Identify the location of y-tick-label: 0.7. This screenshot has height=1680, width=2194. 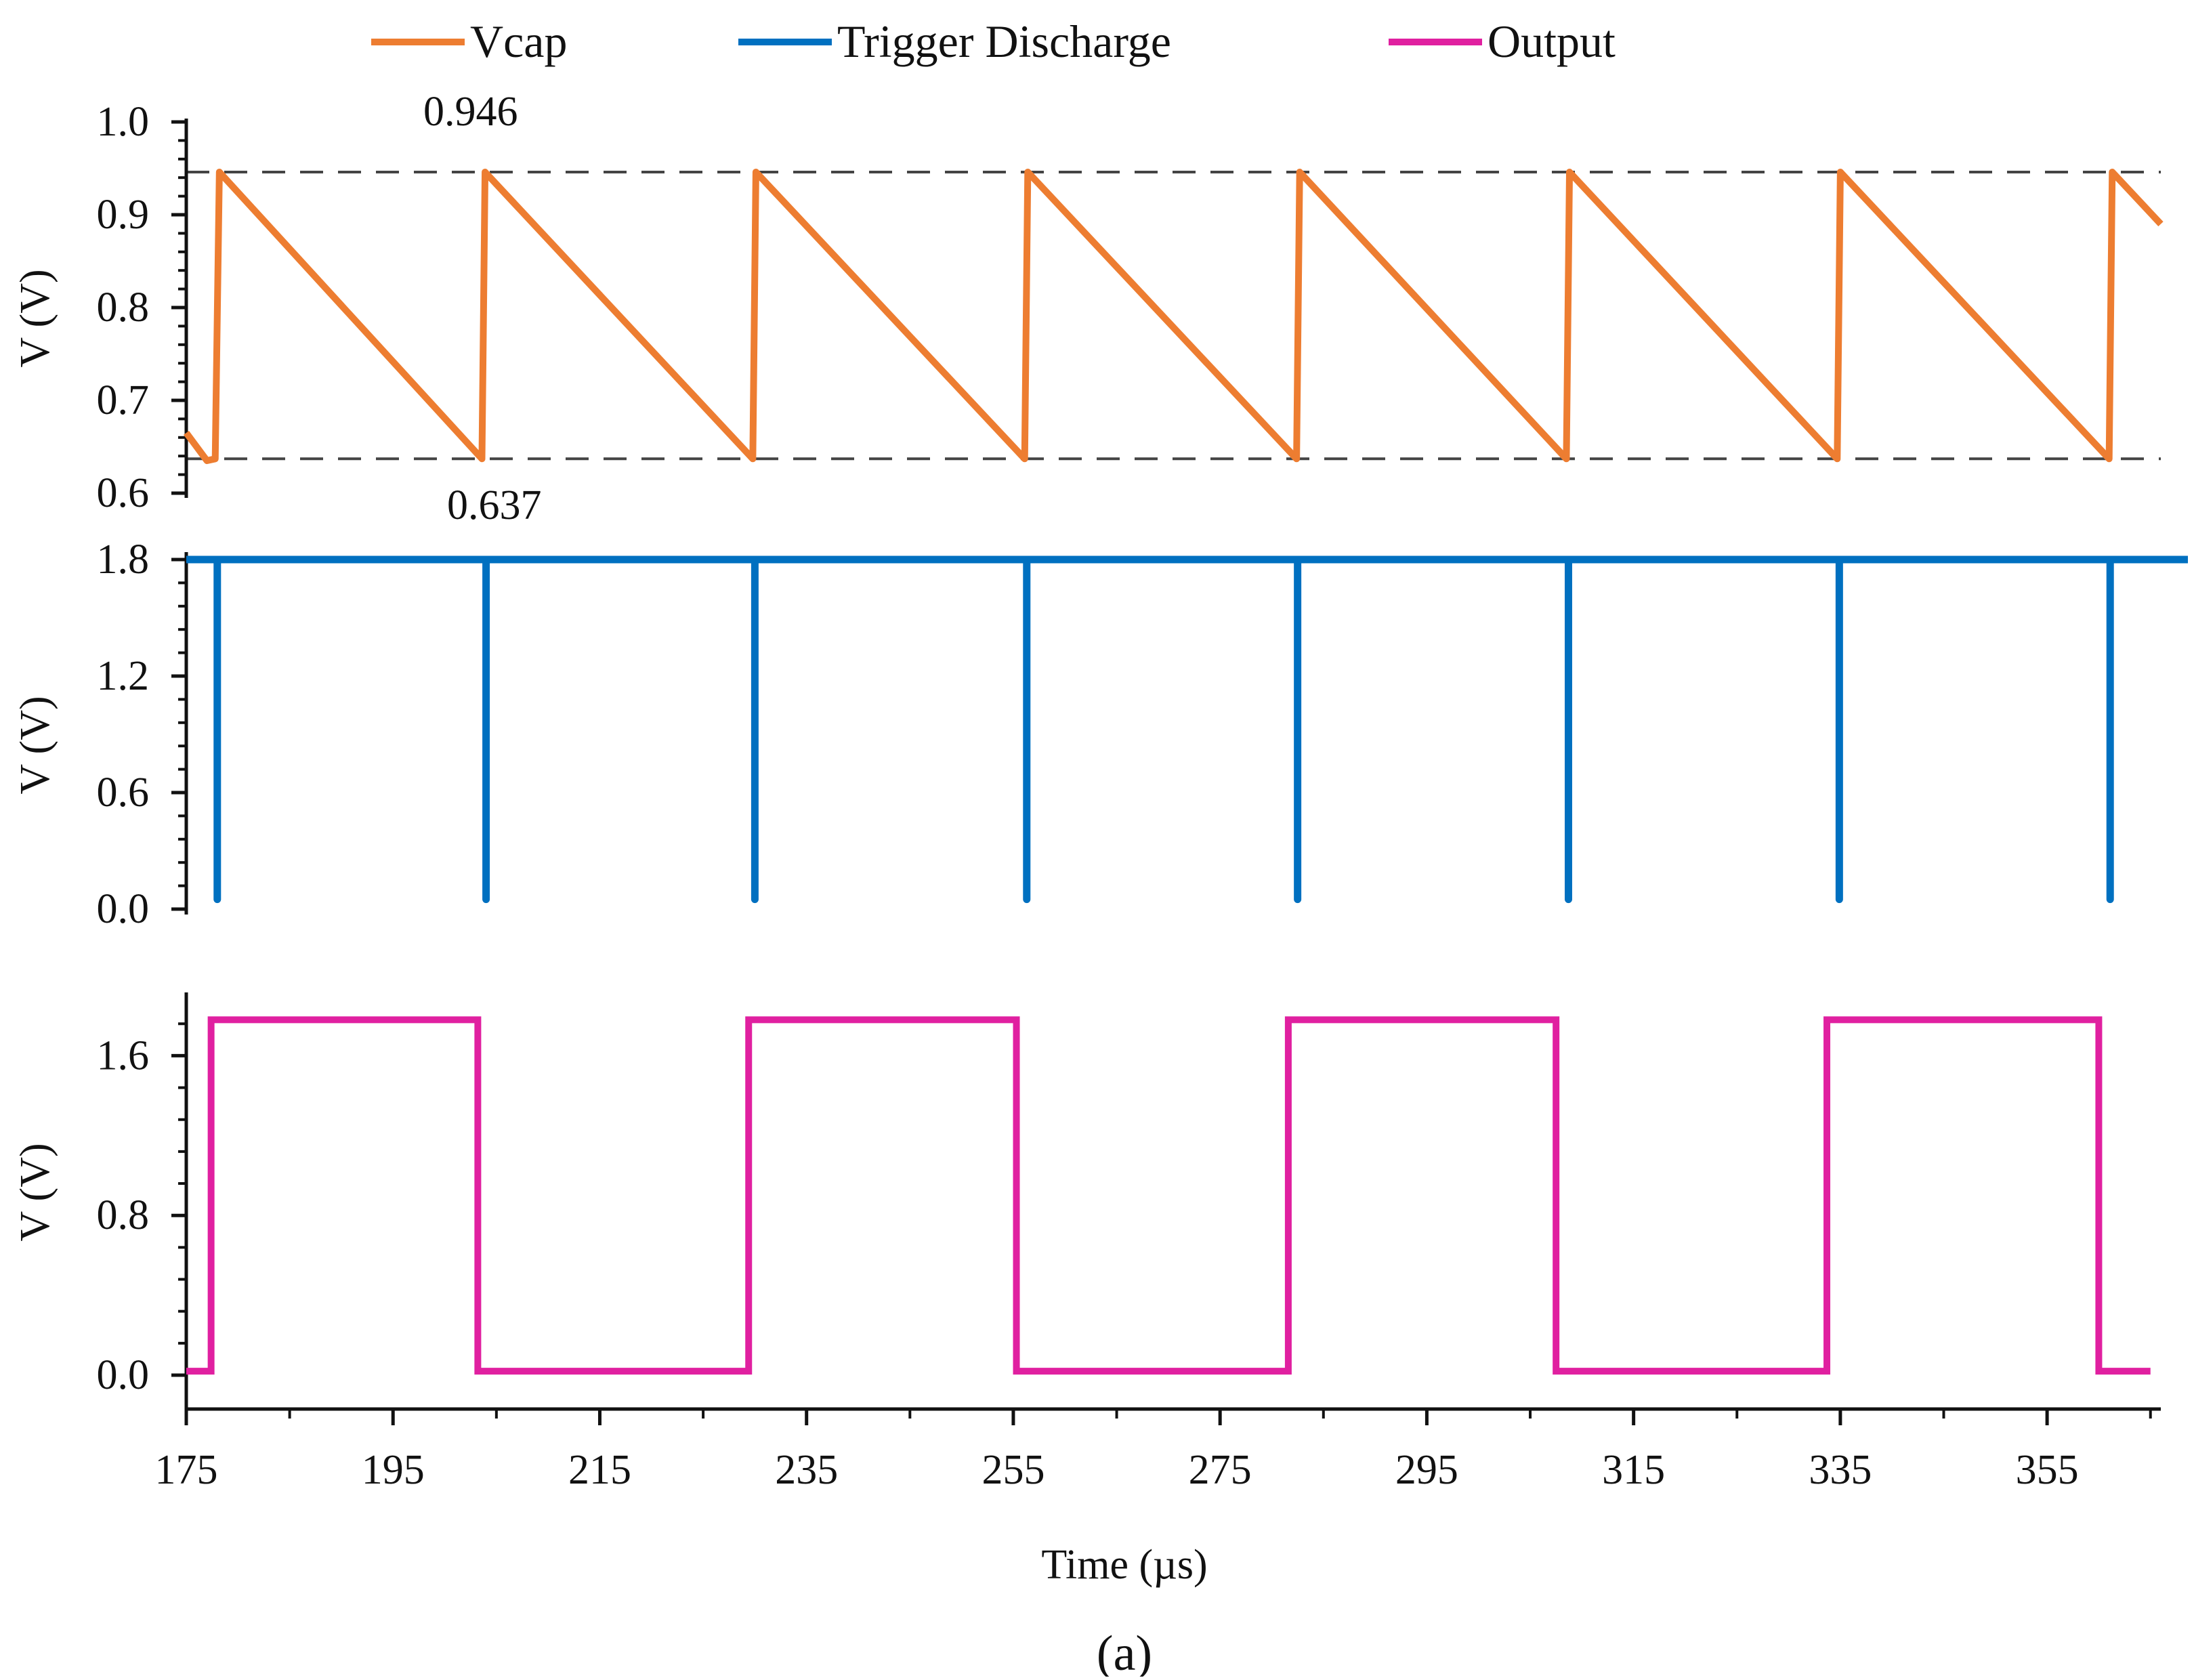
(123, 400).